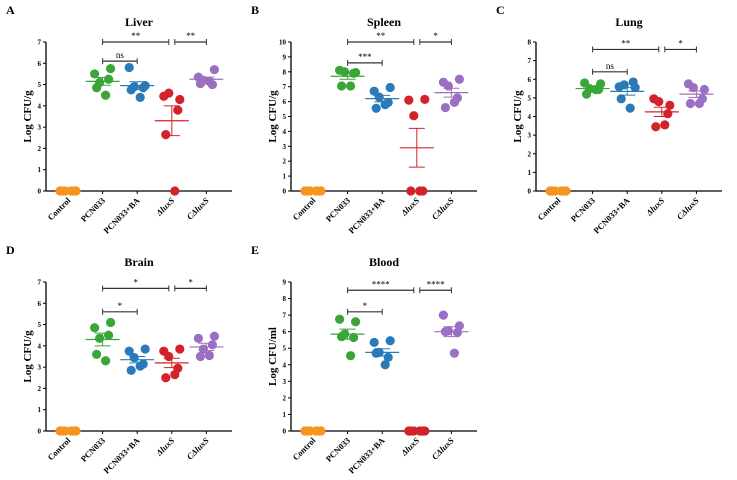 Image resolution: width=737 pixels, height=480 pixels. I want to click on panel-label: E, so click(255, 250).